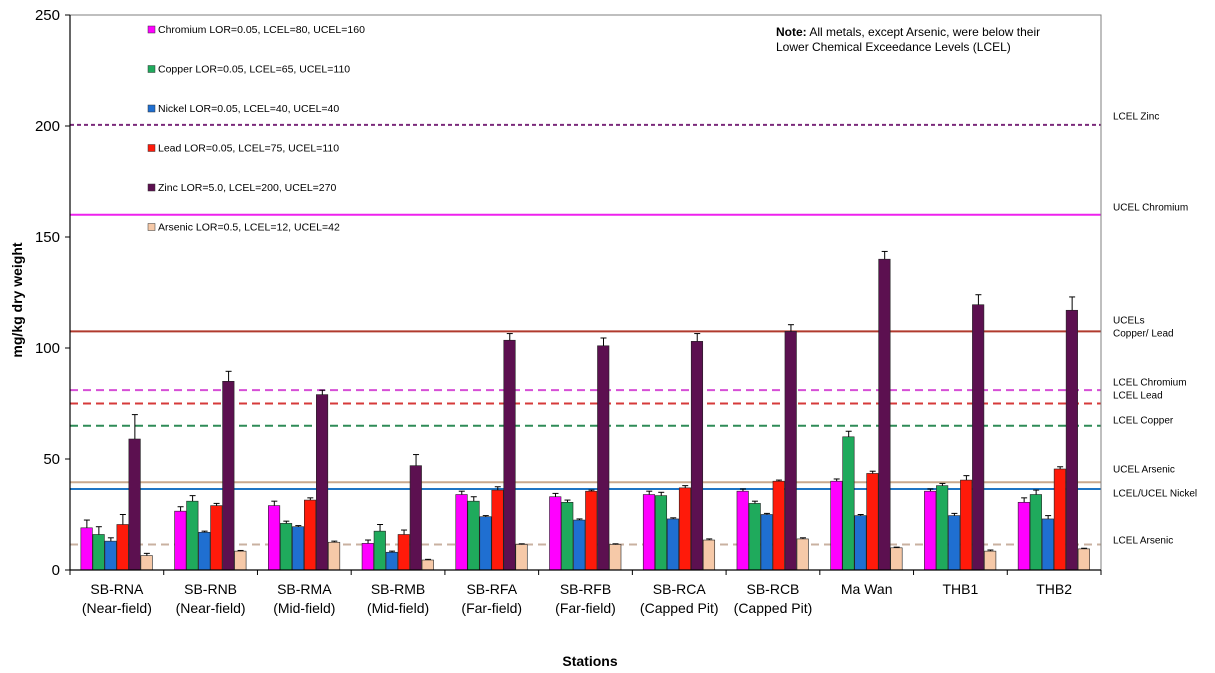  I want to click on reference-line-label: LCEL Arsenic, so click(1143, 540).